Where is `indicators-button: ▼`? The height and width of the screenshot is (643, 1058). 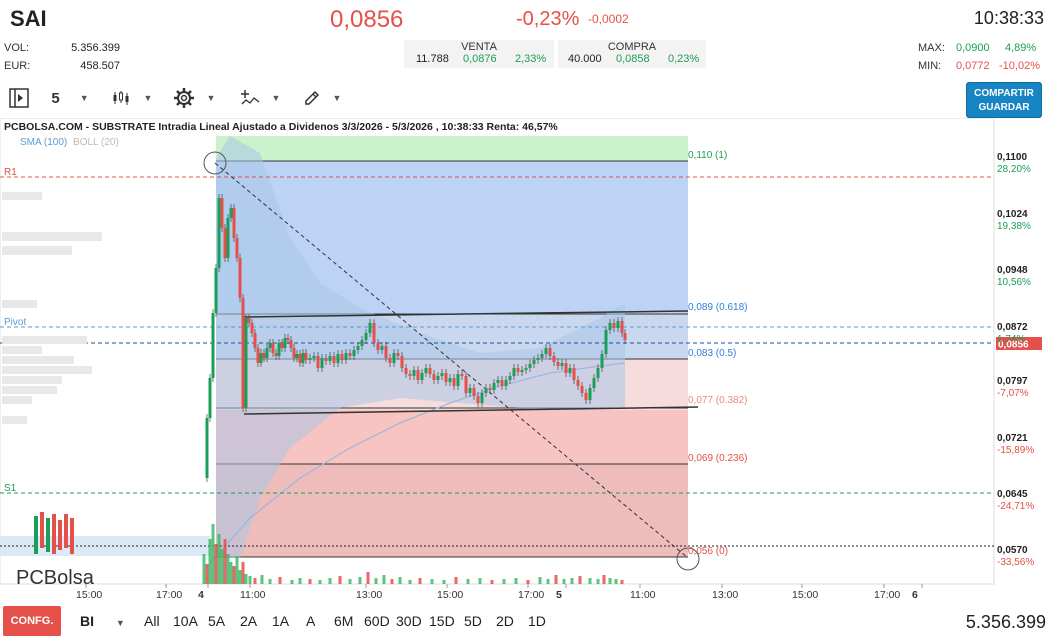 indicators-button: ▼ is located at coordinates (260, 98).